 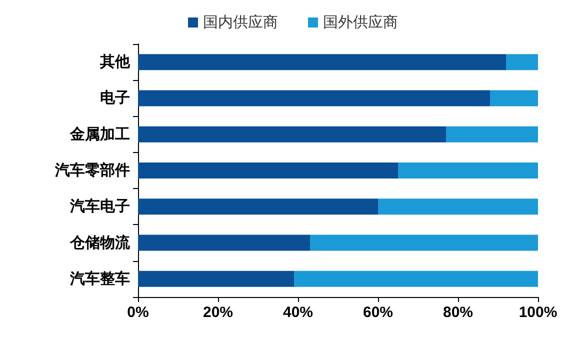 What do you see at coordinates (99, 206) in the screenshot?
I see `y-tick-label: 汽车电子` at bounding box center [99, 206].